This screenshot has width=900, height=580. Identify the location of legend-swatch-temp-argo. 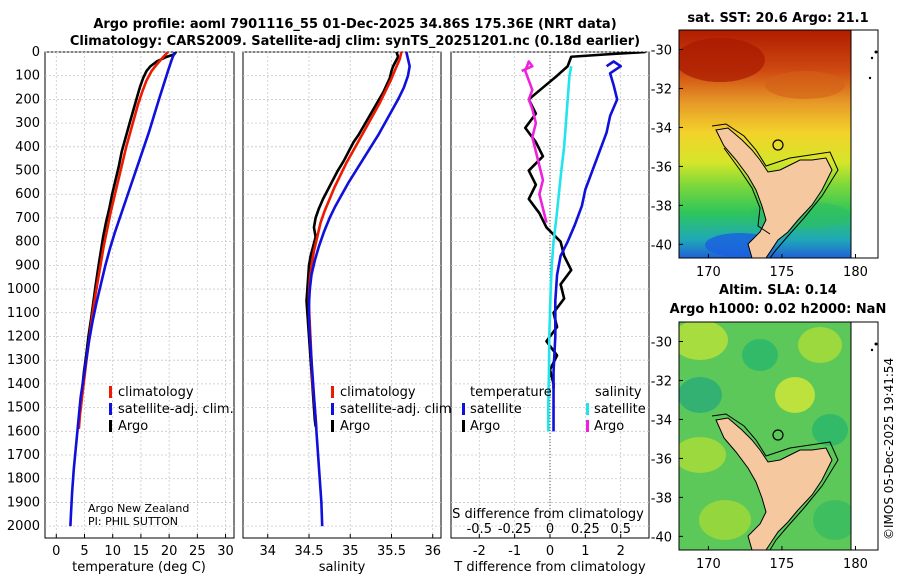
(463, 426).